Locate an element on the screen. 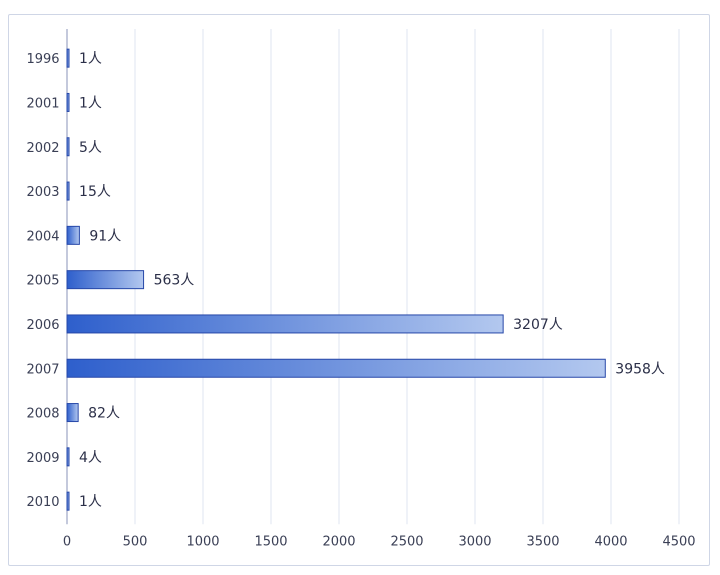 The image size is (720, 575). category-label: 1996 is located at coordinates (42, 59).